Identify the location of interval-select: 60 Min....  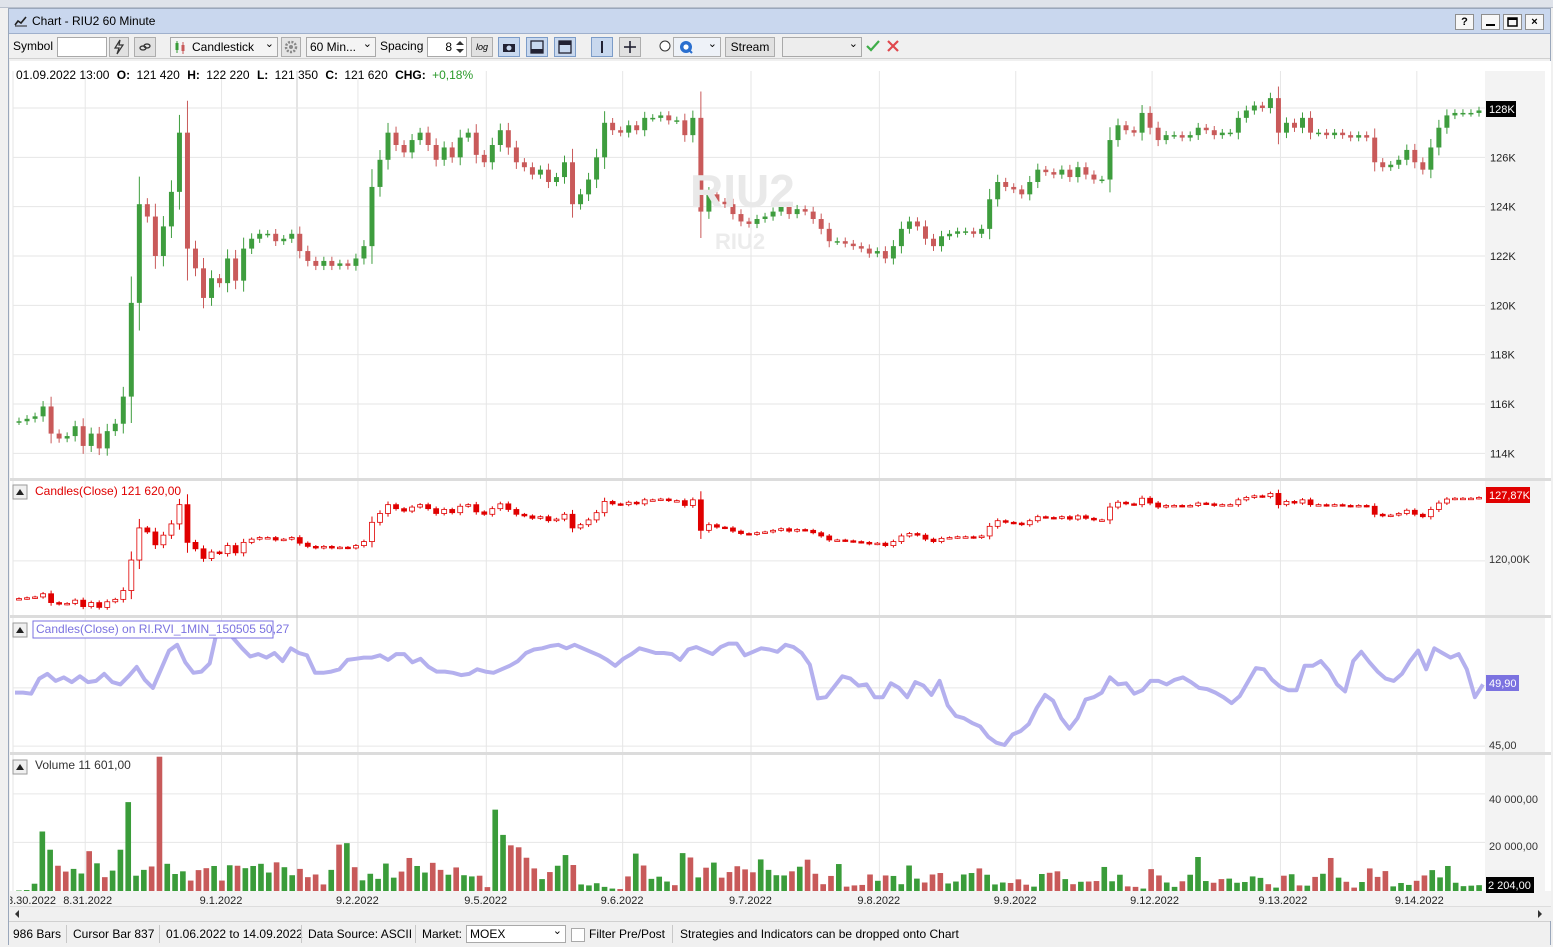
(341, 46).